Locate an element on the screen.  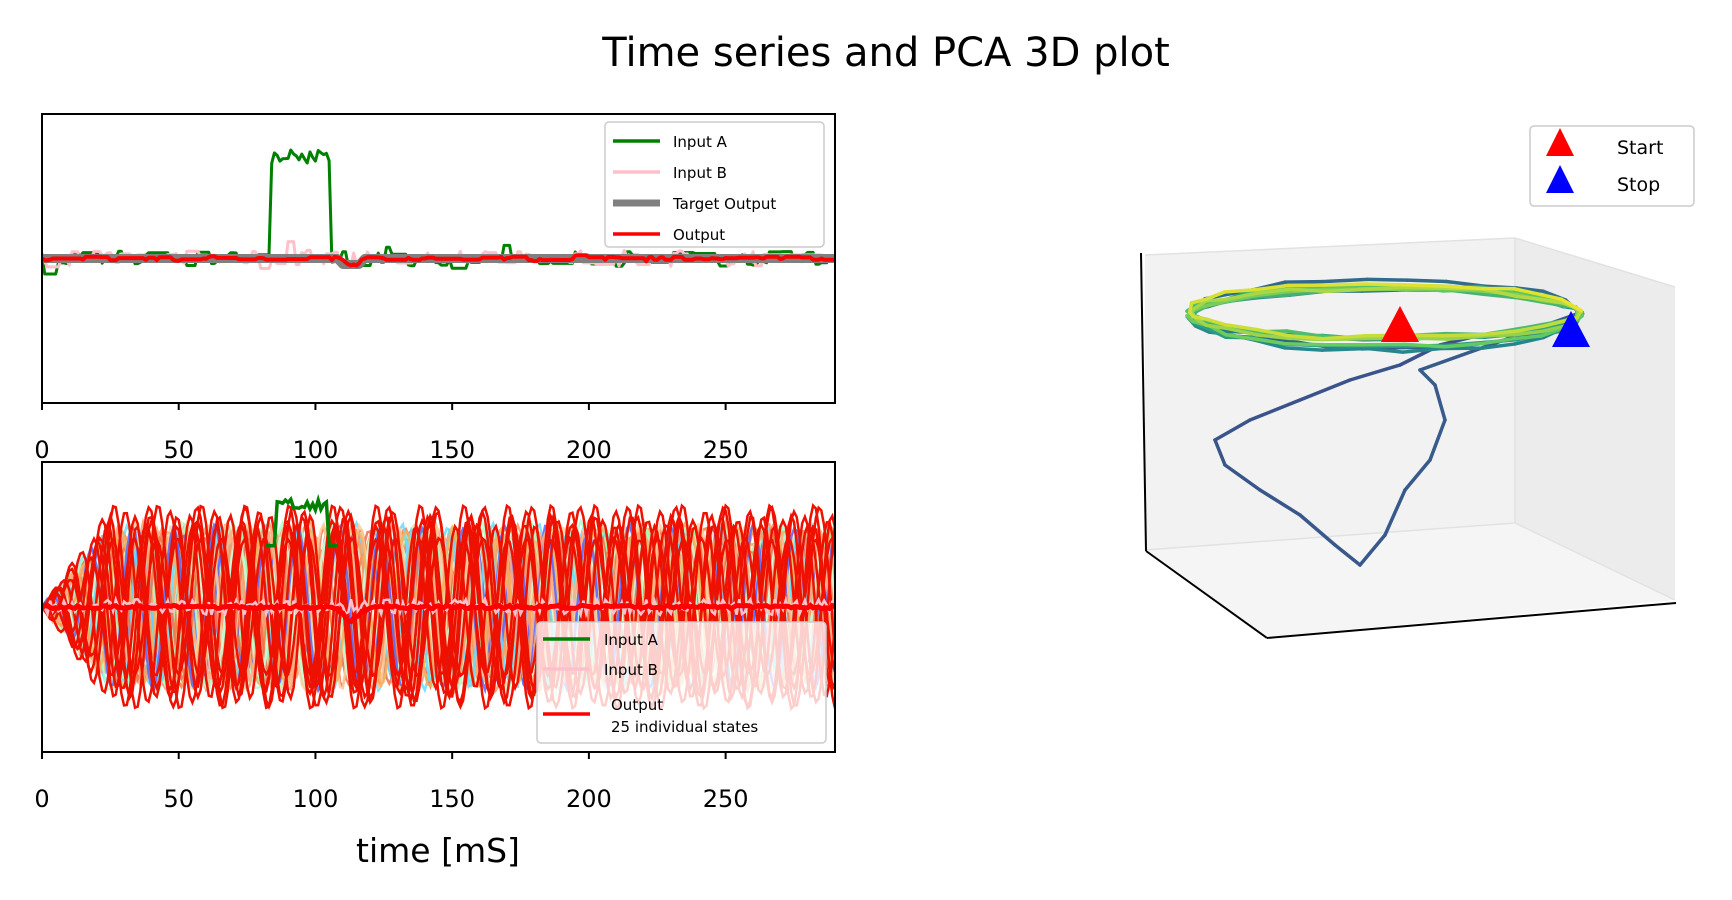
pca-legend: Start Stop is located at coordinates (1612, 166).